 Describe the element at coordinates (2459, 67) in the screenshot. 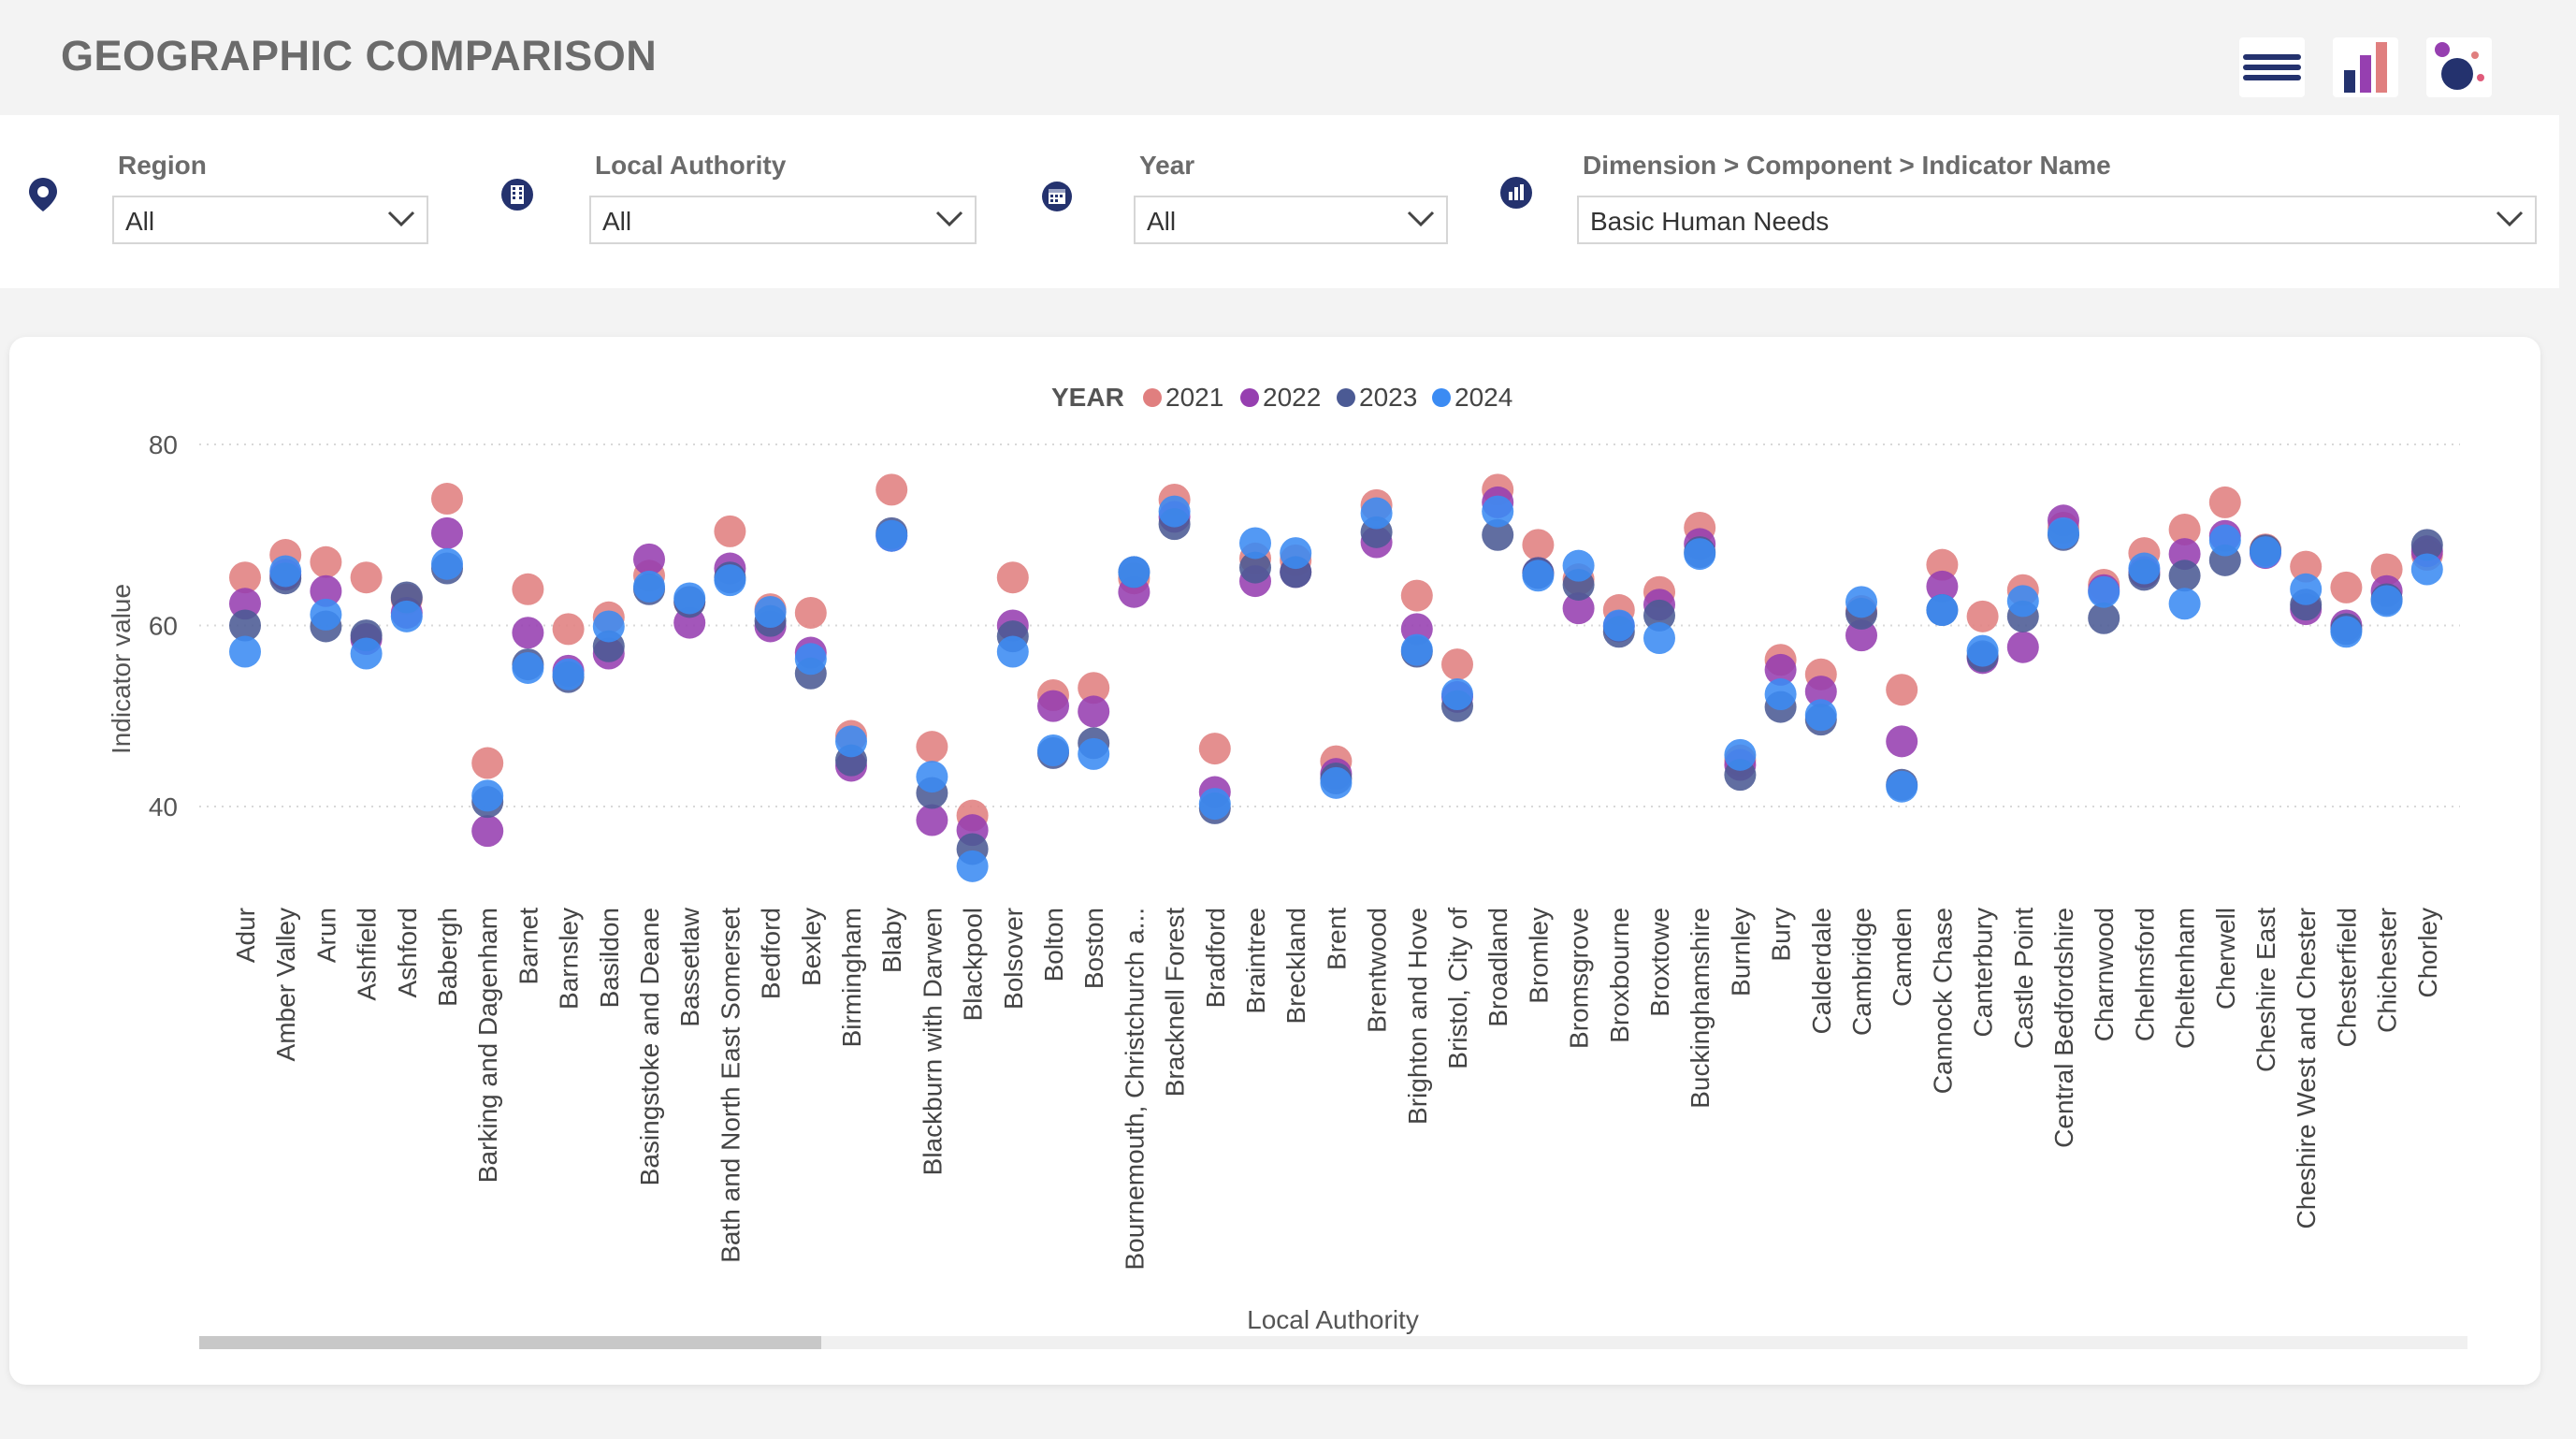

I see `bubble-chart-button` at that location.